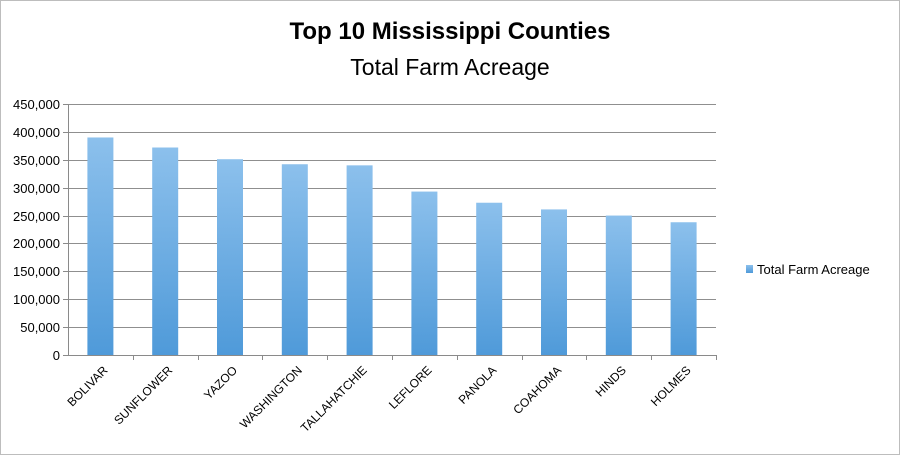 This screenshot has height=455, width=900. What do you see at coordinates (359, 260) in the screenshot?
I see `bar-tallahatchie` at bounding box center [359, 260].